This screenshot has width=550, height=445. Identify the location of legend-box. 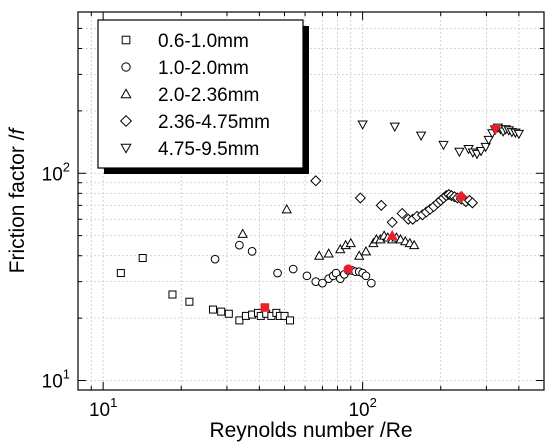
(200, 94).